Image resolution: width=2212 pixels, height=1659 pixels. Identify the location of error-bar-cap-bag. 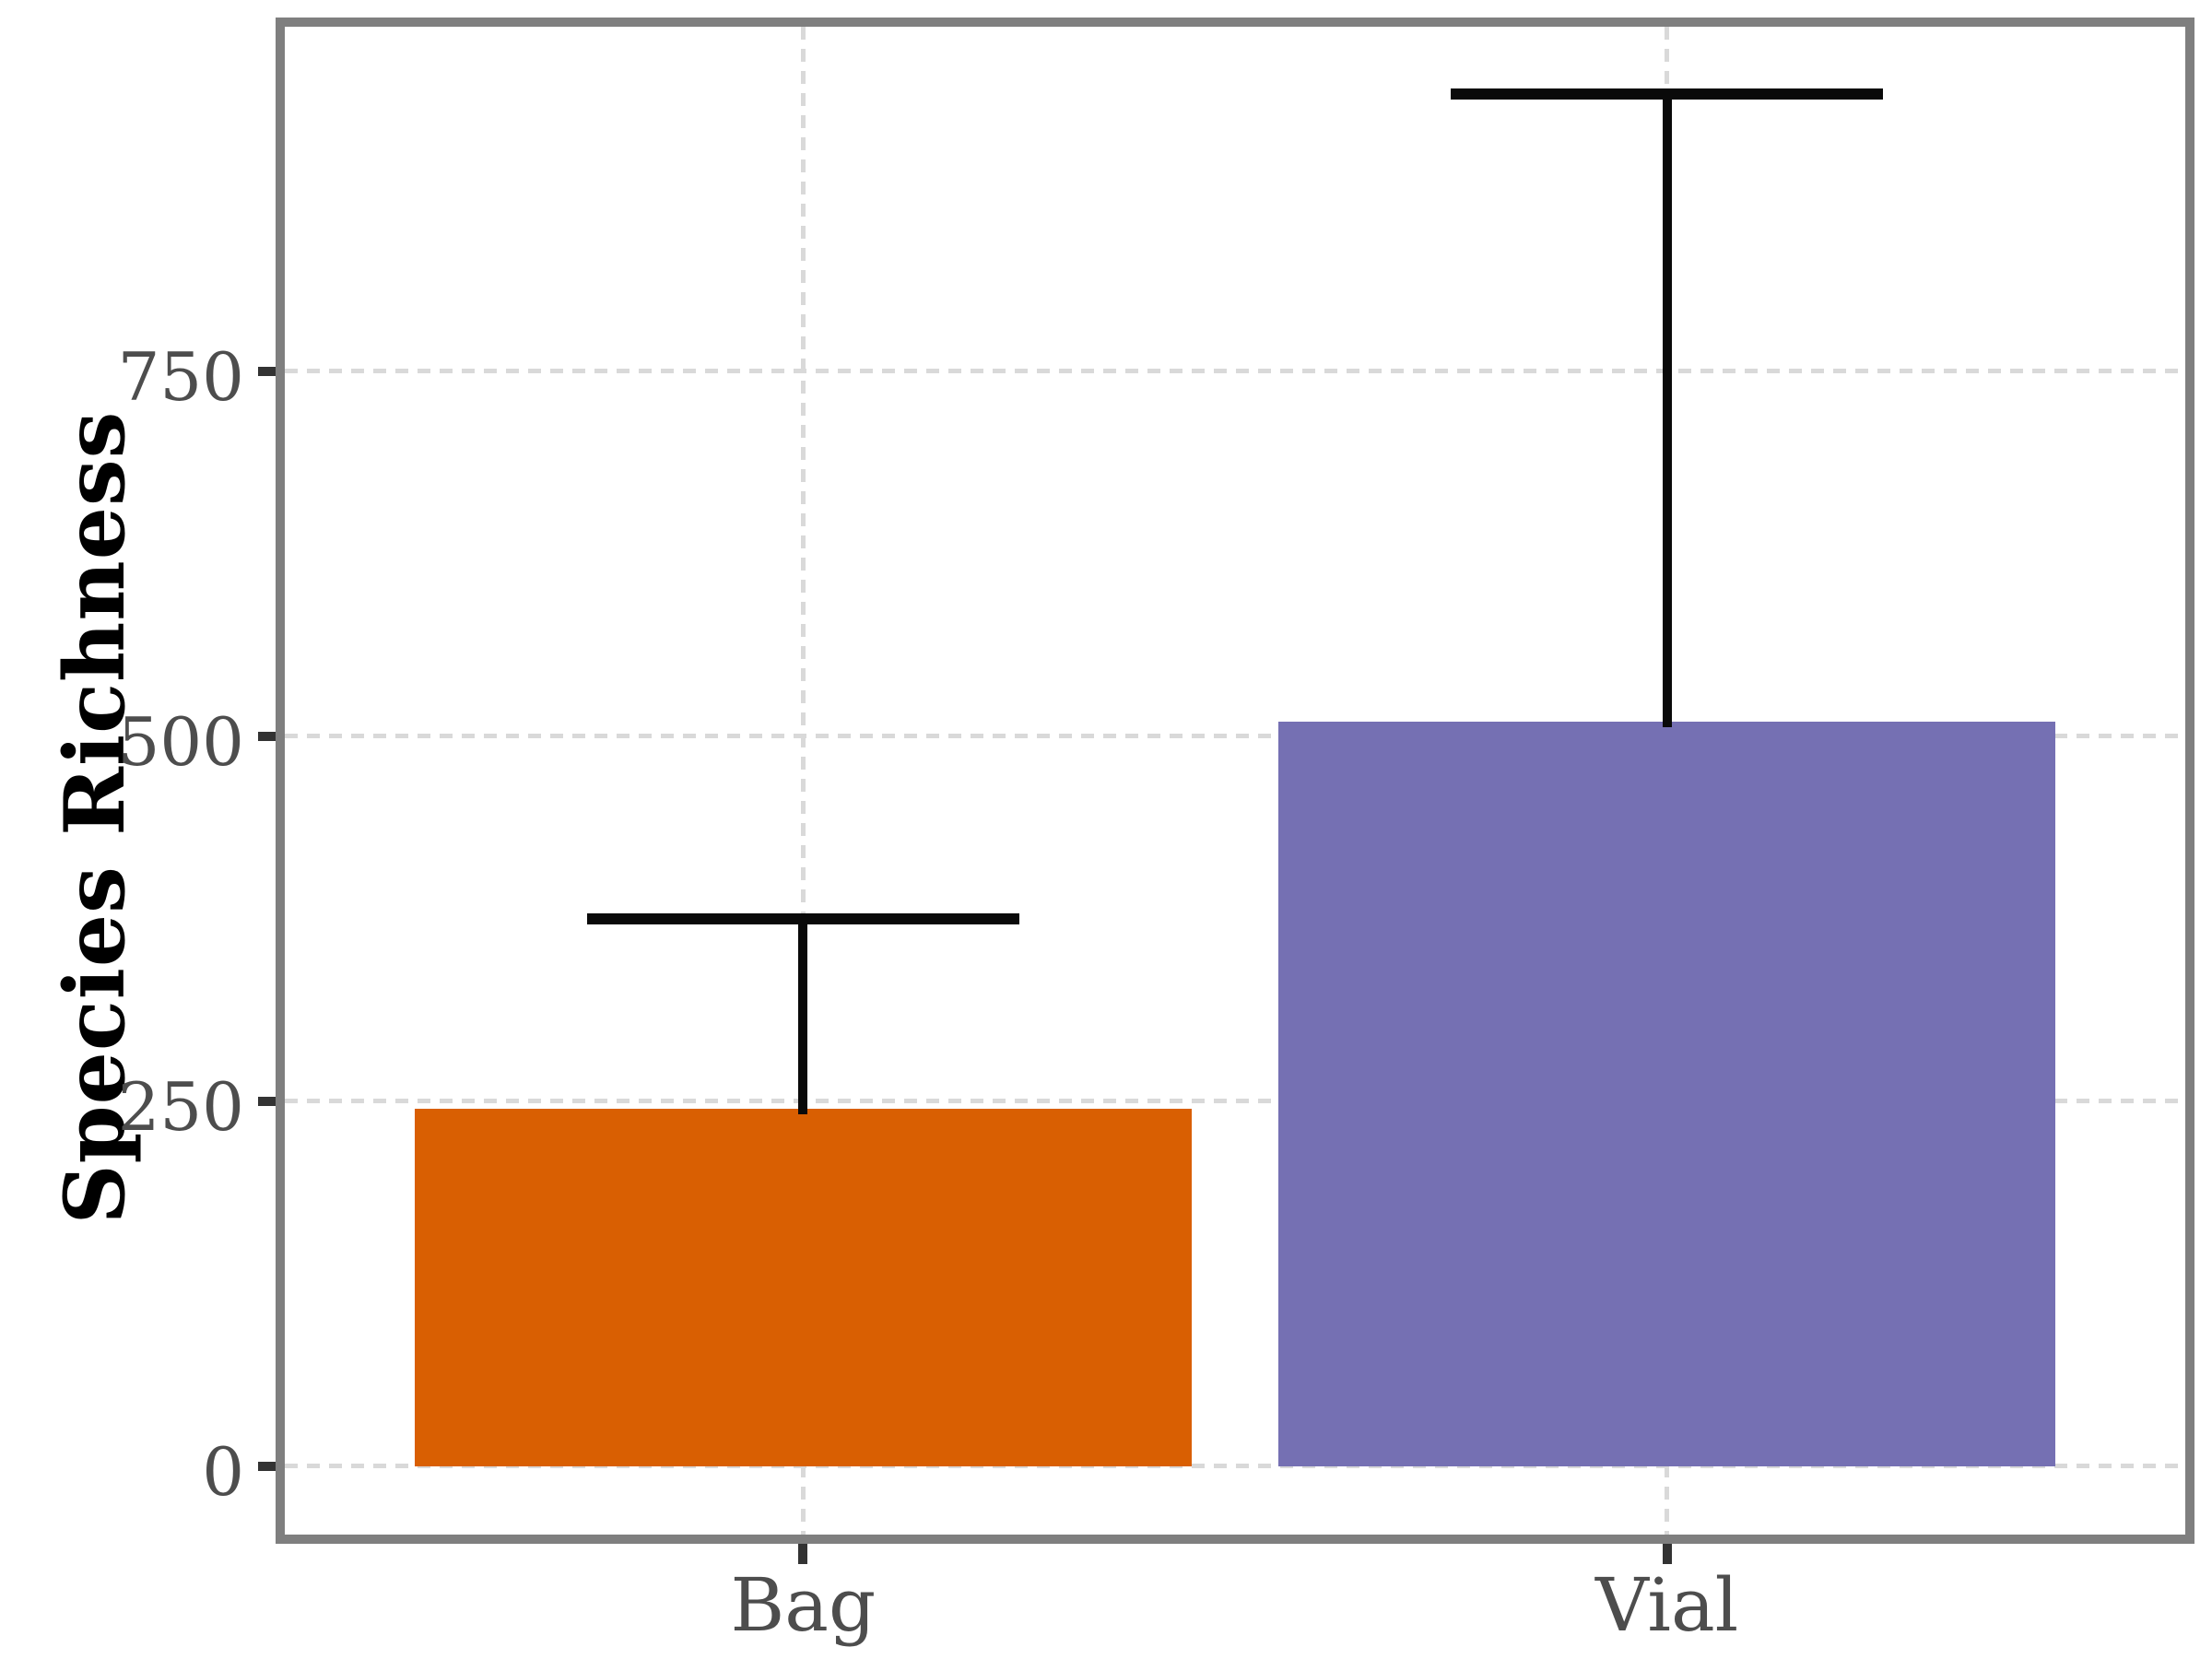
(803, 918).